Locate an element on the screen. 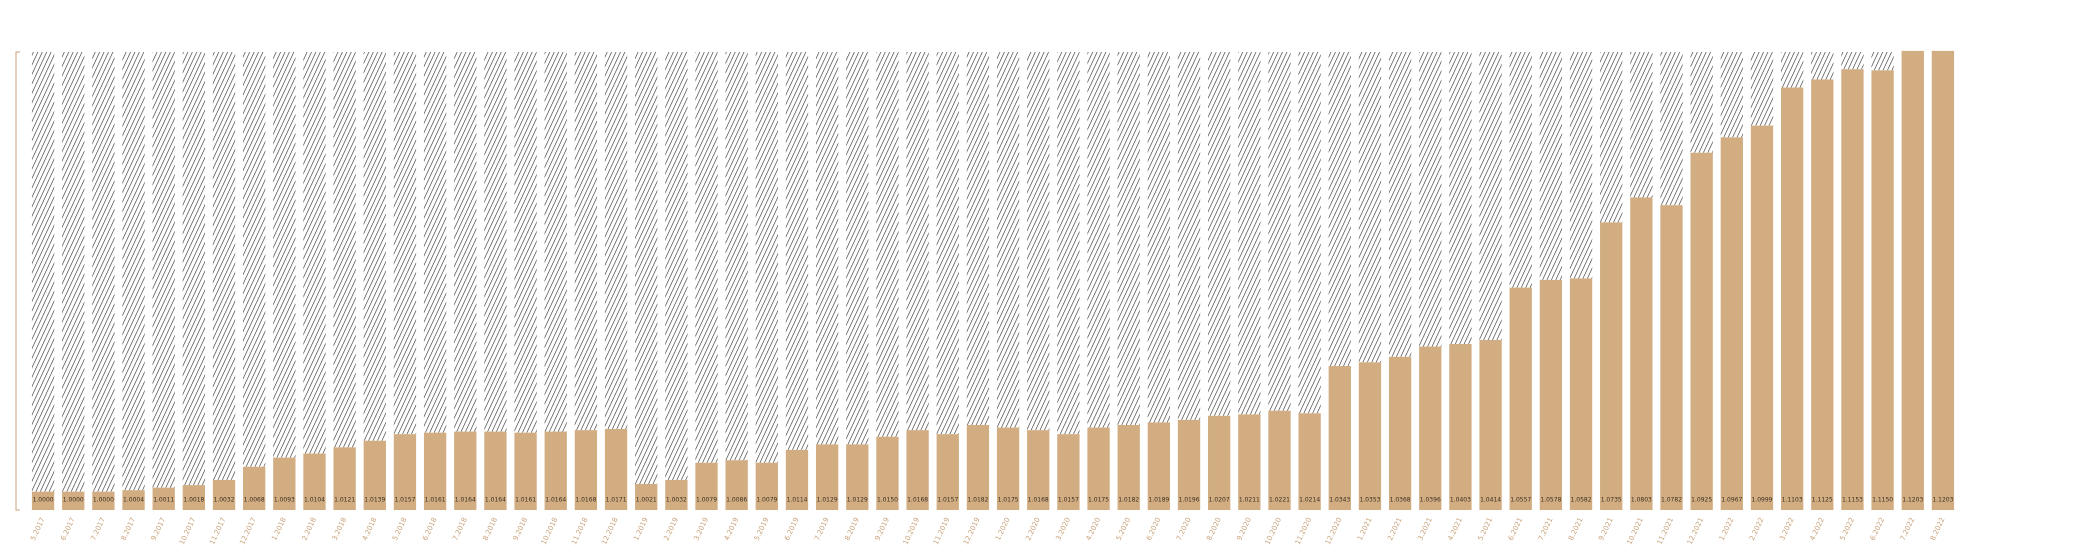 The height and width of the screenshot is (557, 2090). value-label: 1.1203 is located at coordinates (1942, 500).